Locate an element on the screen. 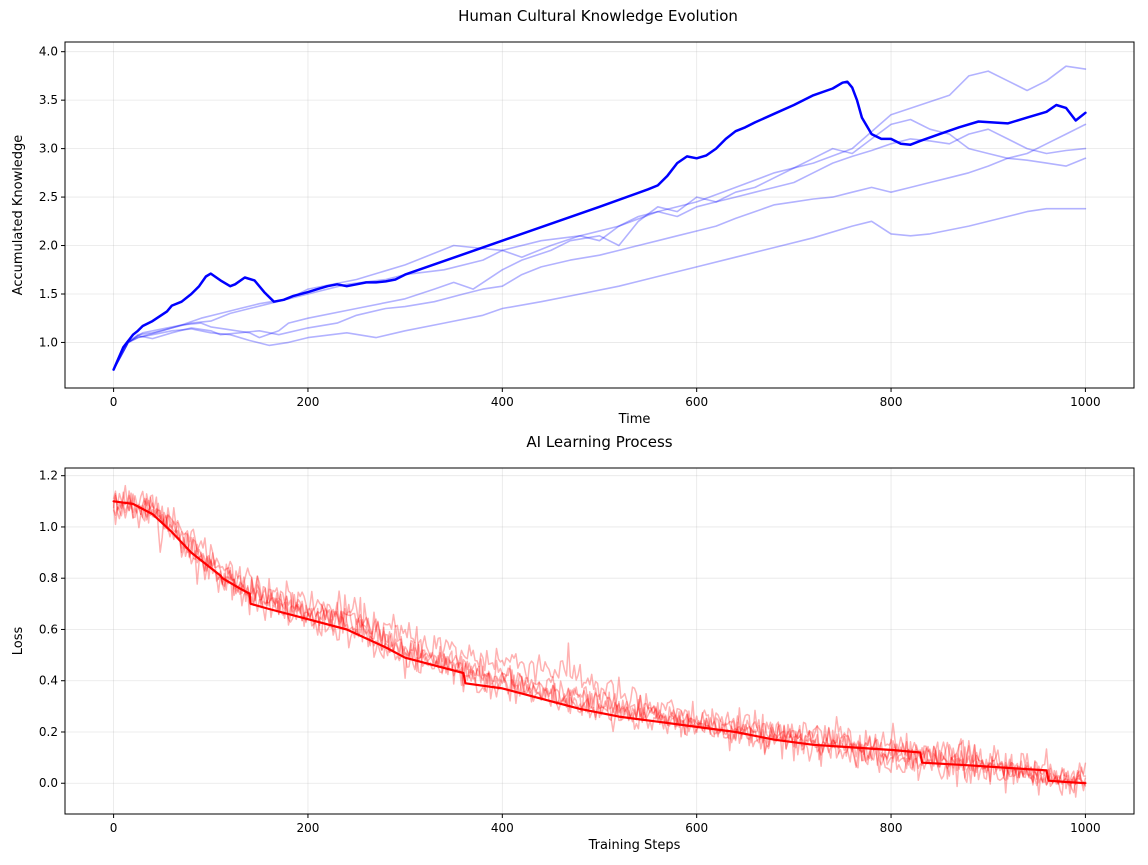 This screenshot has width=1148, height=865. x-axis-label: Time is located at coordinates (634, 419).